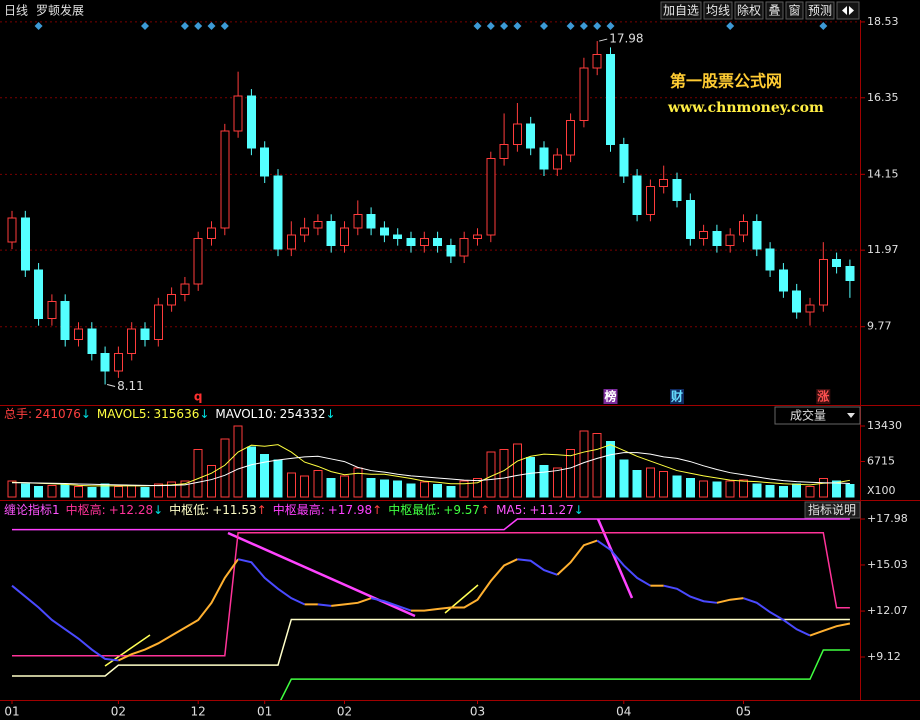 This screenshot has height=720, width=920. What do you see at coordinates (198, 712) in the screenshot?
I see `x-tick-label: 12` at bounding box center [198, 712].